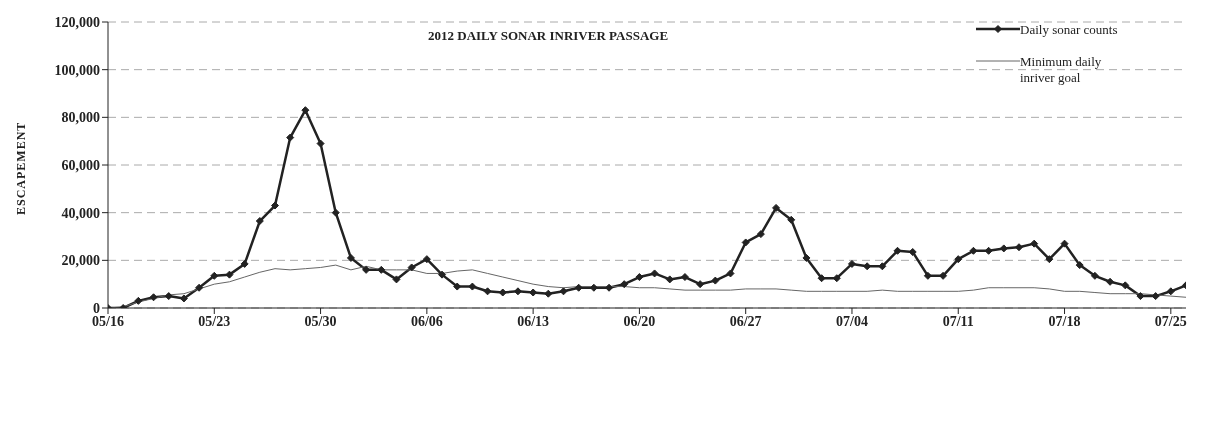 The height and width of the screenshot is (434, 1214). I want to click on x-tick-label: 05/30, so click(320, 321).